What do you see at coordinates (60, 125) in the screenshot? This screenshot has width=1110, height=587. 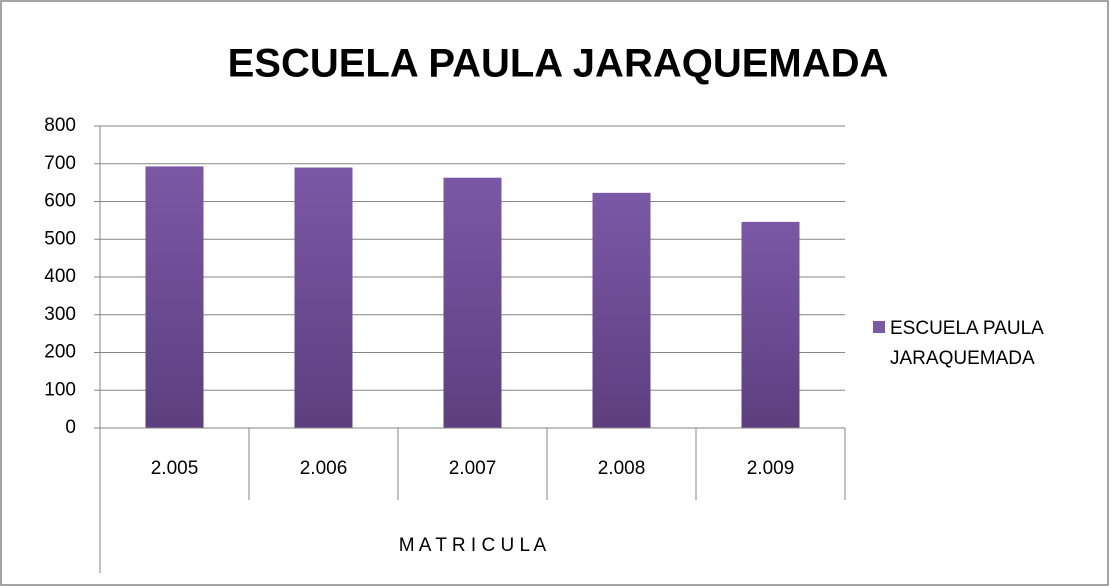 I see `y-tick-label: 800` at bounding box center [60, 125].